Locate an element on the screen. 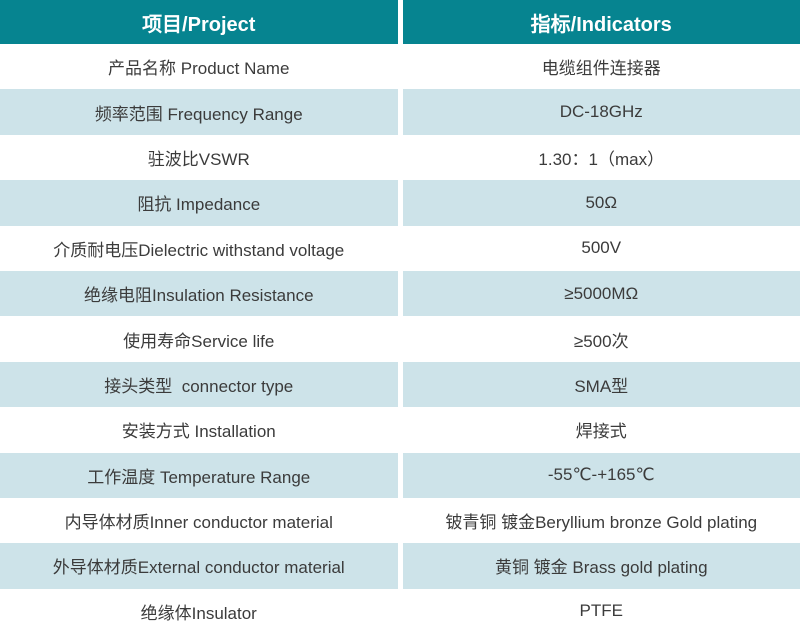 This screenshot has width=800, height=634. indicator-cell: 焊接式 is located at coordinates (601, 430).